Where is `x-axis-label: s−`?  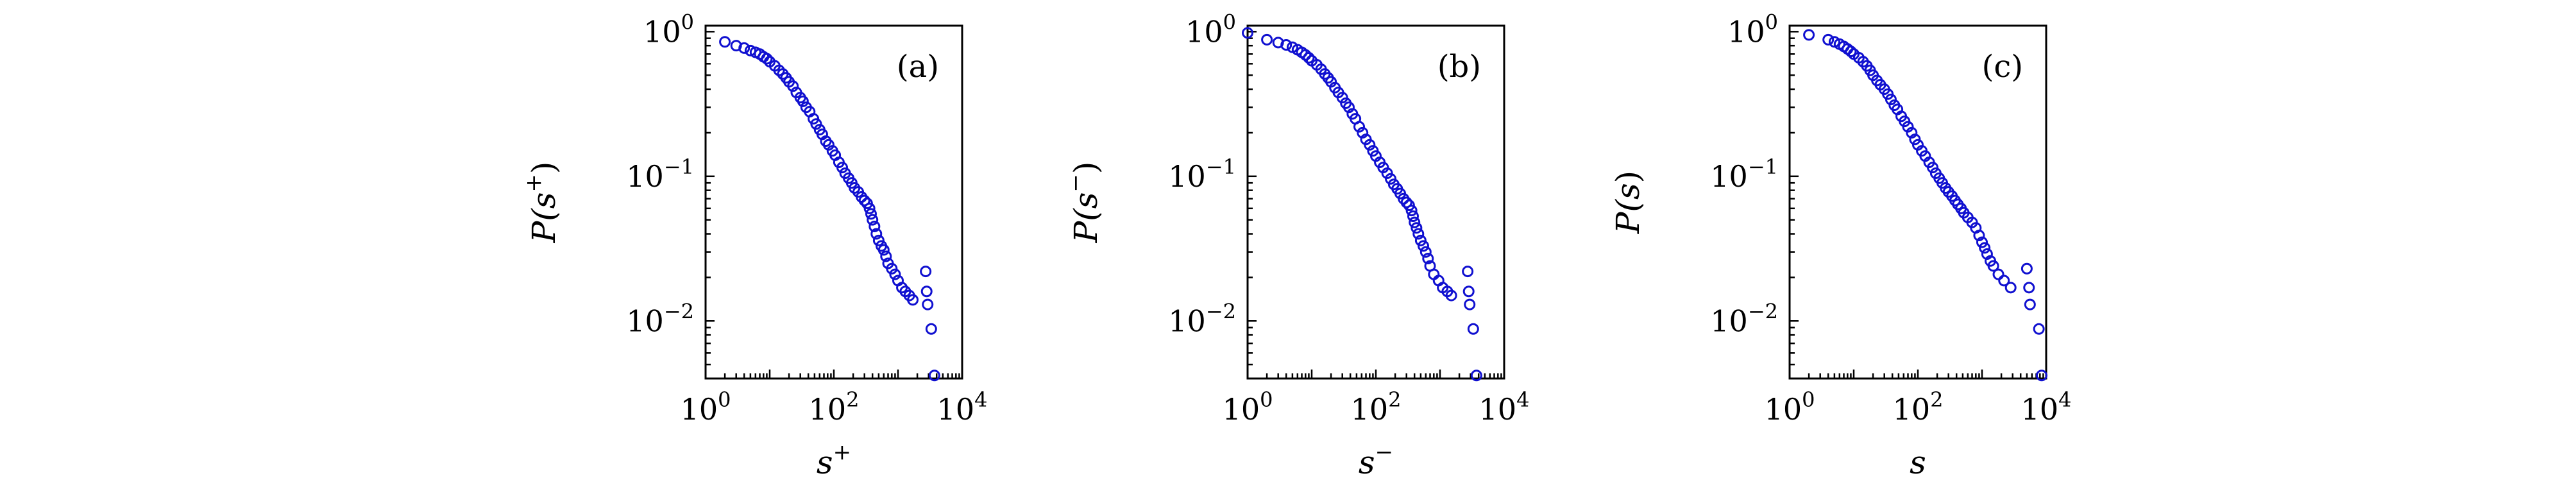
x-axis-label: s− is located at coordinates (1376, 460).